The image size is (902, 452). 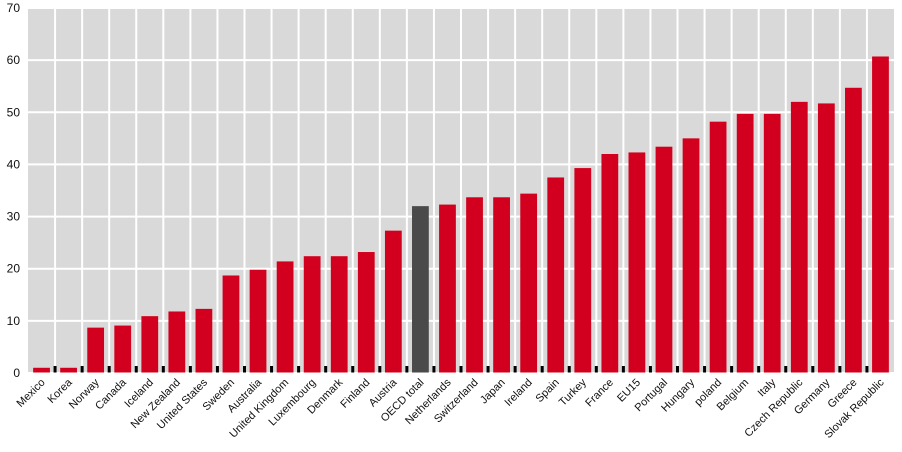 I want to click on x-category-label: Turkey, so click(x=573, y=392).